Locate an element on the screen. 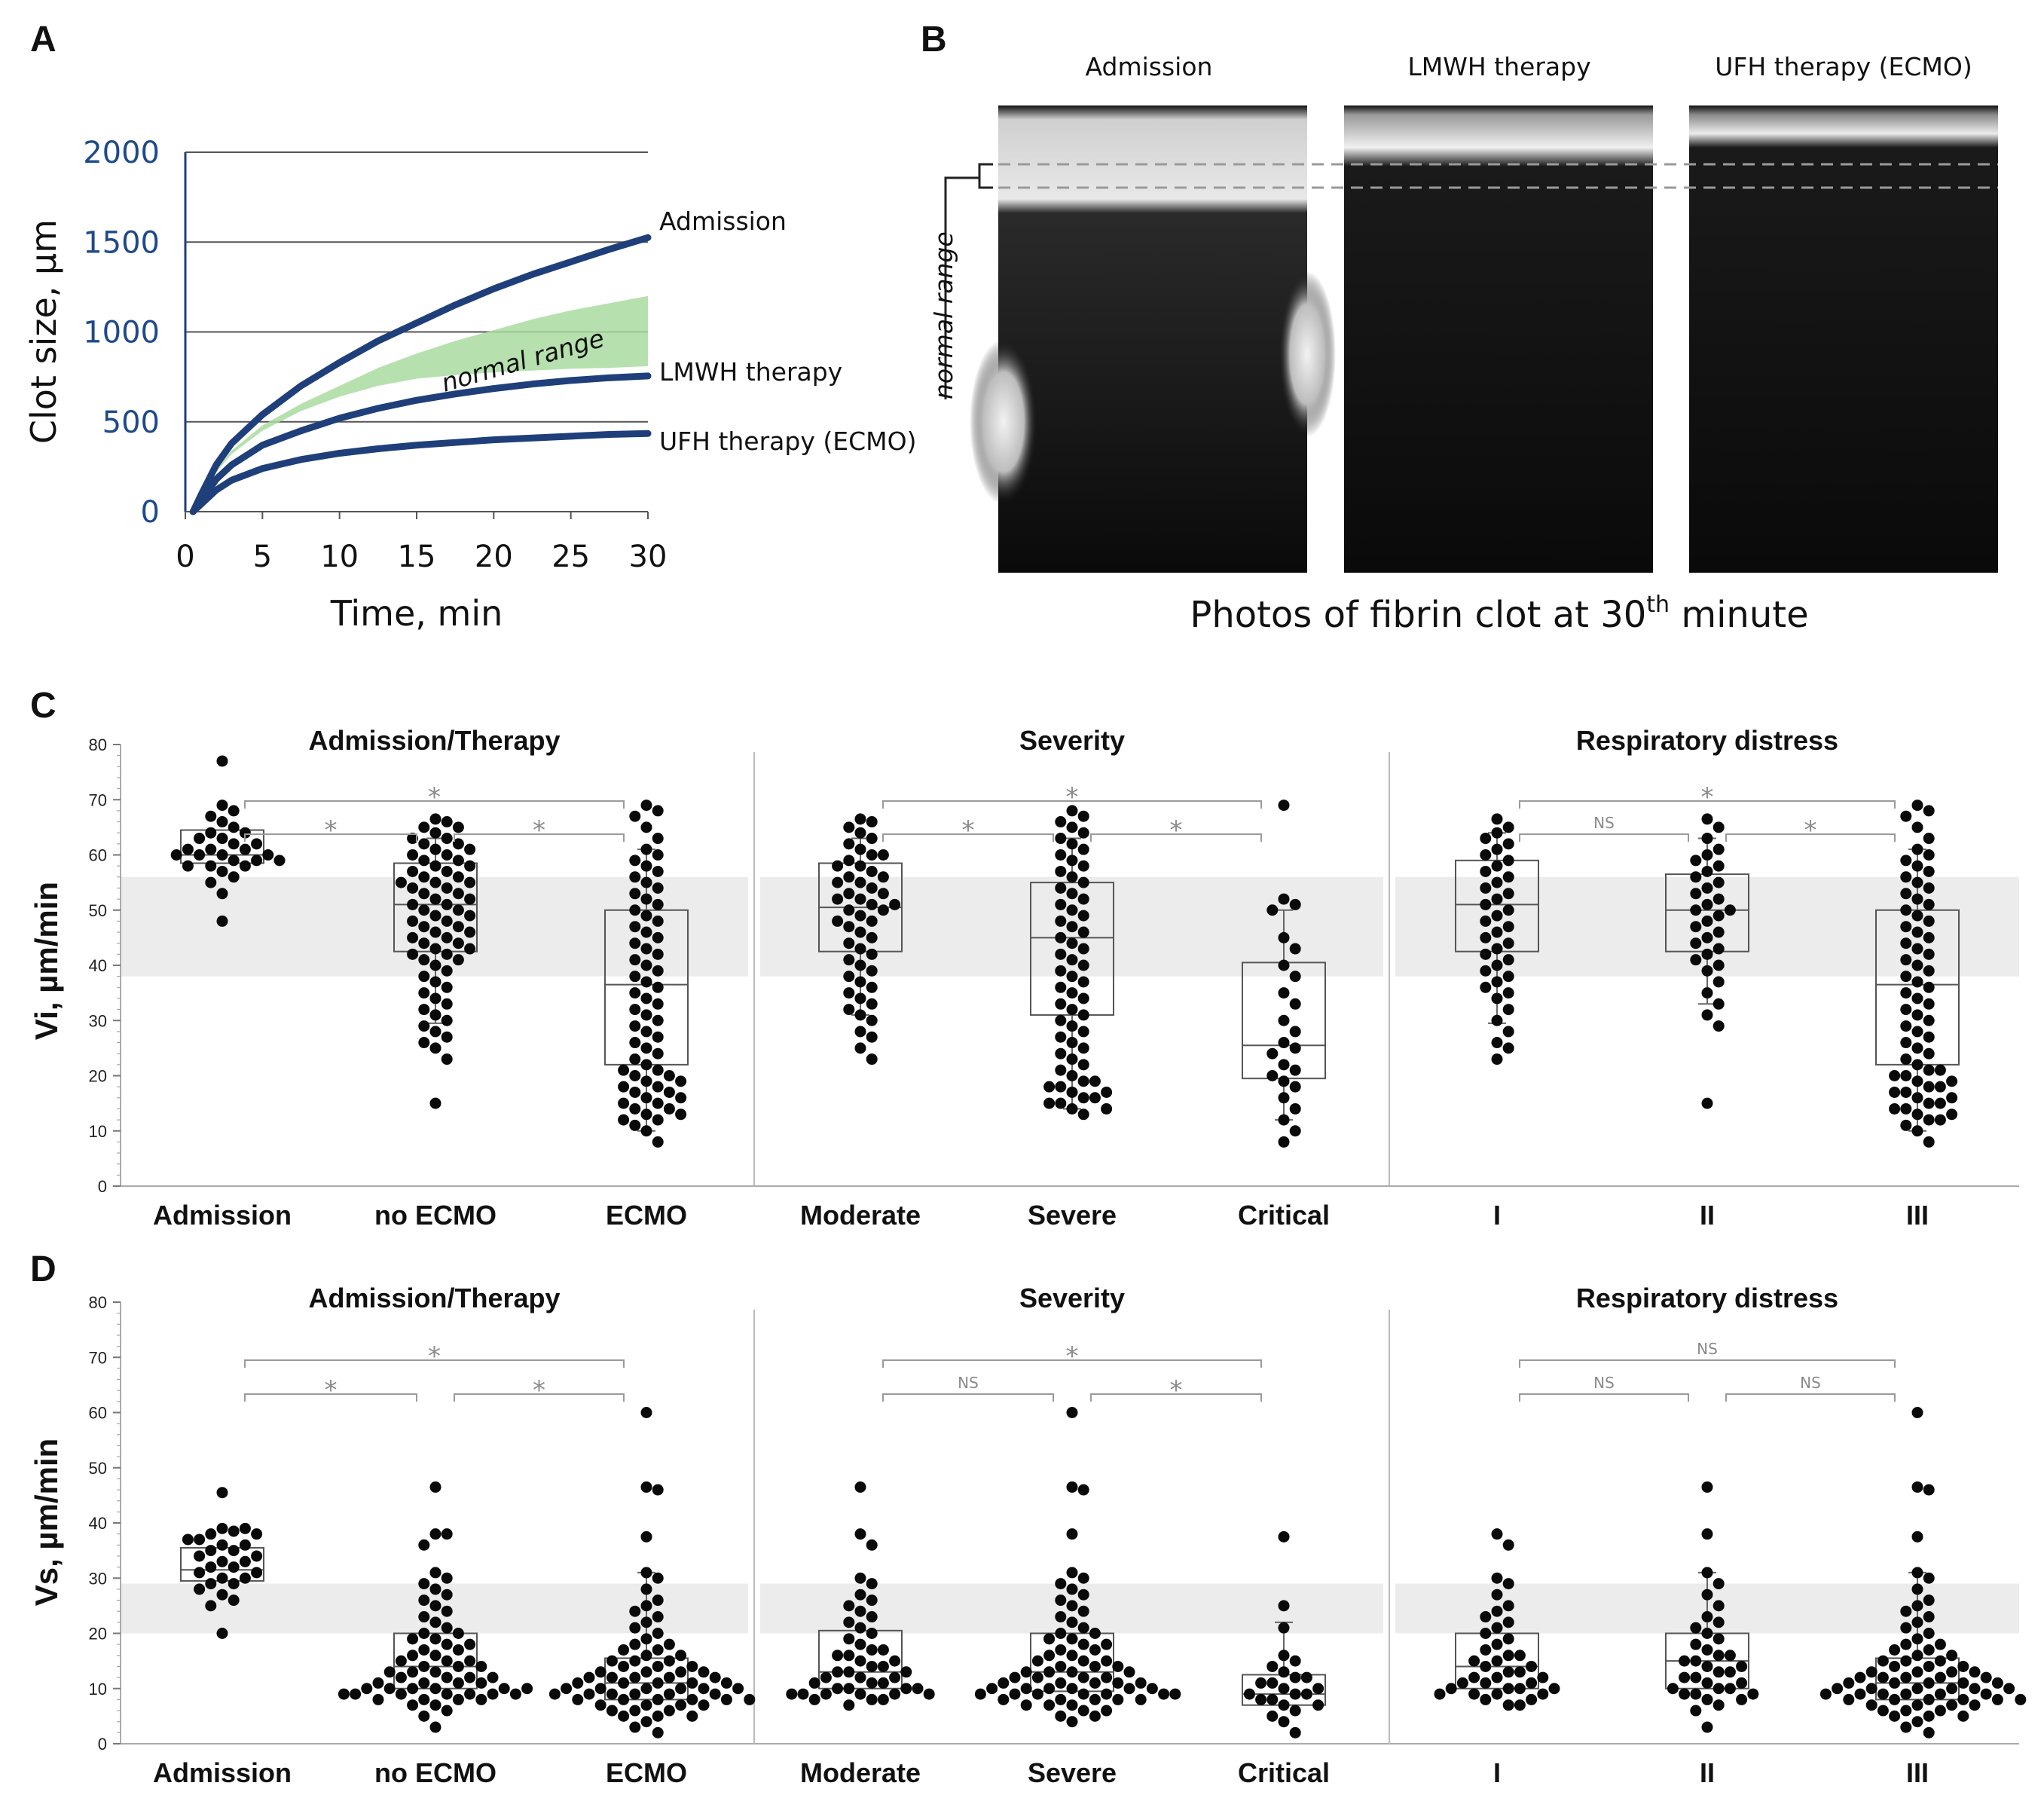  xtick-label-5: 5 is located at coordinates (262, 557).